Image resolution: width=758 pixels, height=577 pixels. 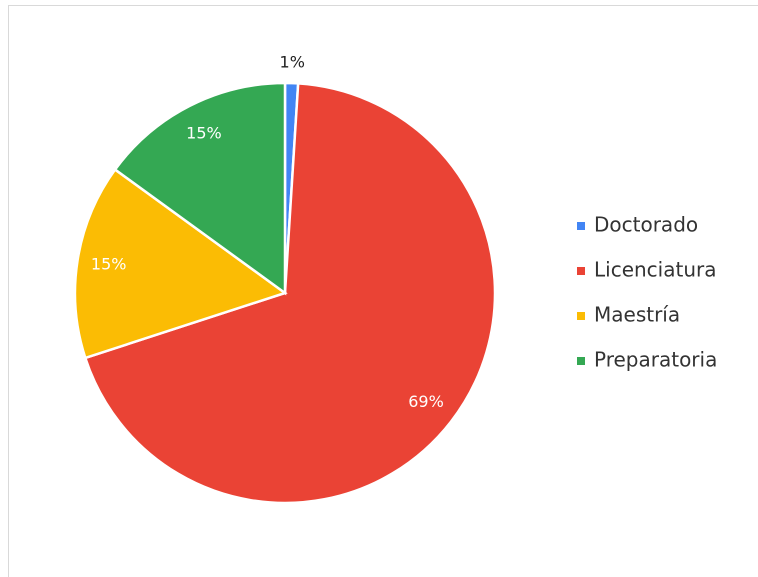 I want to click on legend-label: Licenciatura, so click(x=655, y=270).